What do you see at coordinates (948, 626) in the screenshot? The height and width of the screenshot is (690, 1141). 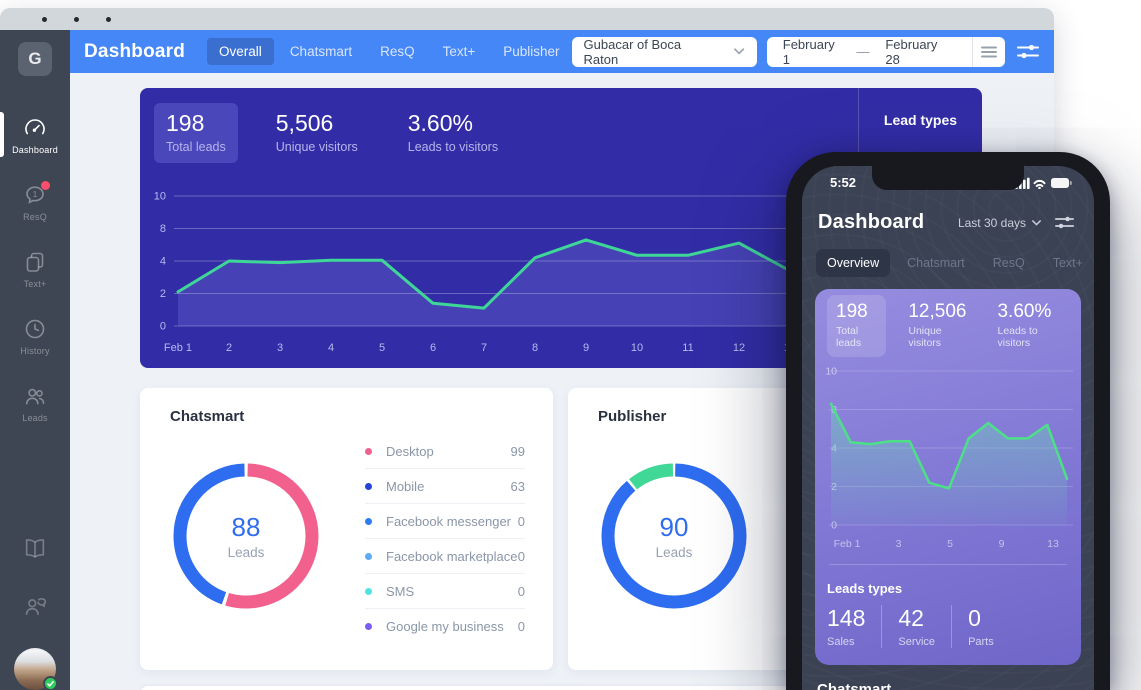 I see `phone-leads-types: 148 Sales 42 Service 0 Parts` at bounding box center [948, 626].